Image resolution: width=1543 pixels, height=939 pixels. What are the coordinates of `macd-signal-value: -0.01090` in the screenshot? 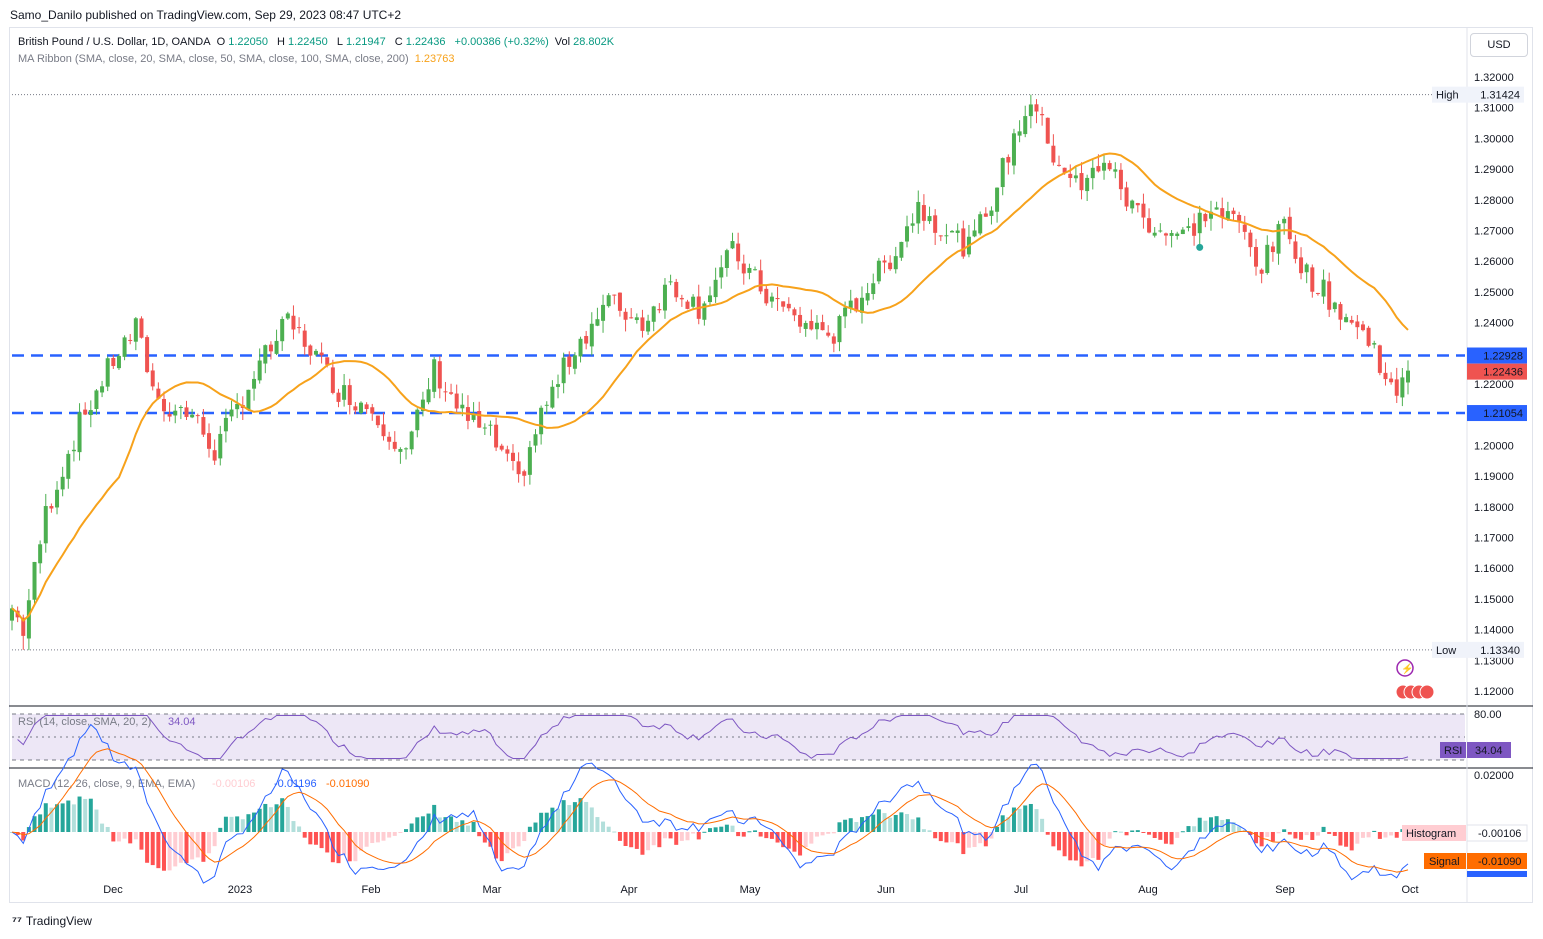 It's located at (347, 784).